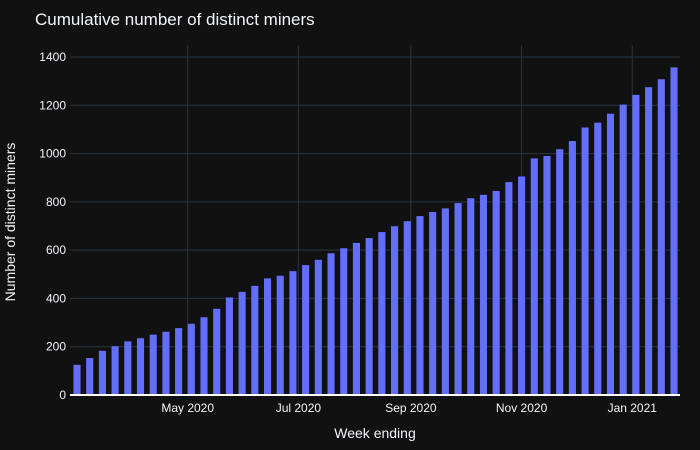 This screenshot has width=700, height=450. Describe the element at coordinates (522, 408) in the screenshot. I see `x-tick-label: Nov 2020` at that location.